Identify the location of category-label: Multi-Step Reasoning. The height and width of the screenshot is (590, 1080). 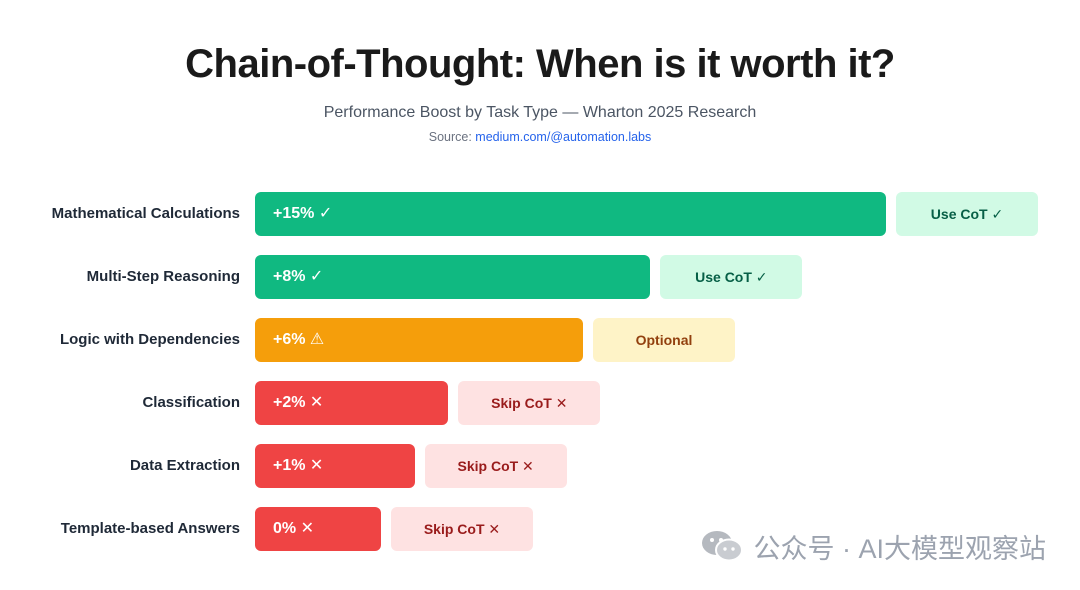
(163, 276).